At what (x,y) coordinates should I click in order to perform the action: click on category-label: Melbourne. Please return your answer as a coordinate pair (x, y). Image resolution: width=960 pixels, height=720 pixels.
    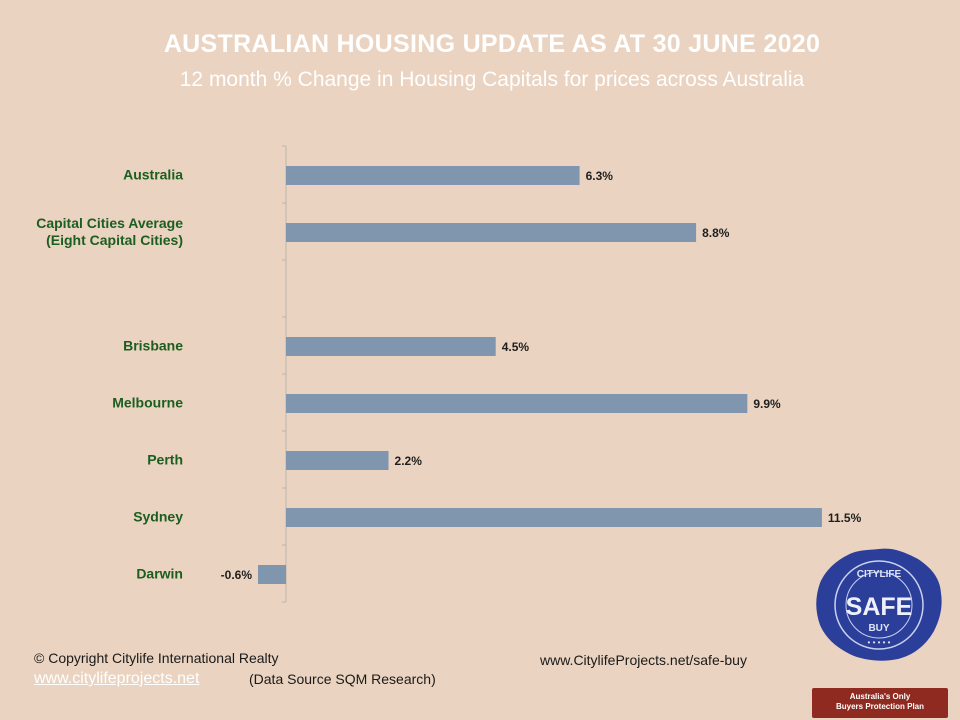
    Looking at the image, I should click on (147, 403).